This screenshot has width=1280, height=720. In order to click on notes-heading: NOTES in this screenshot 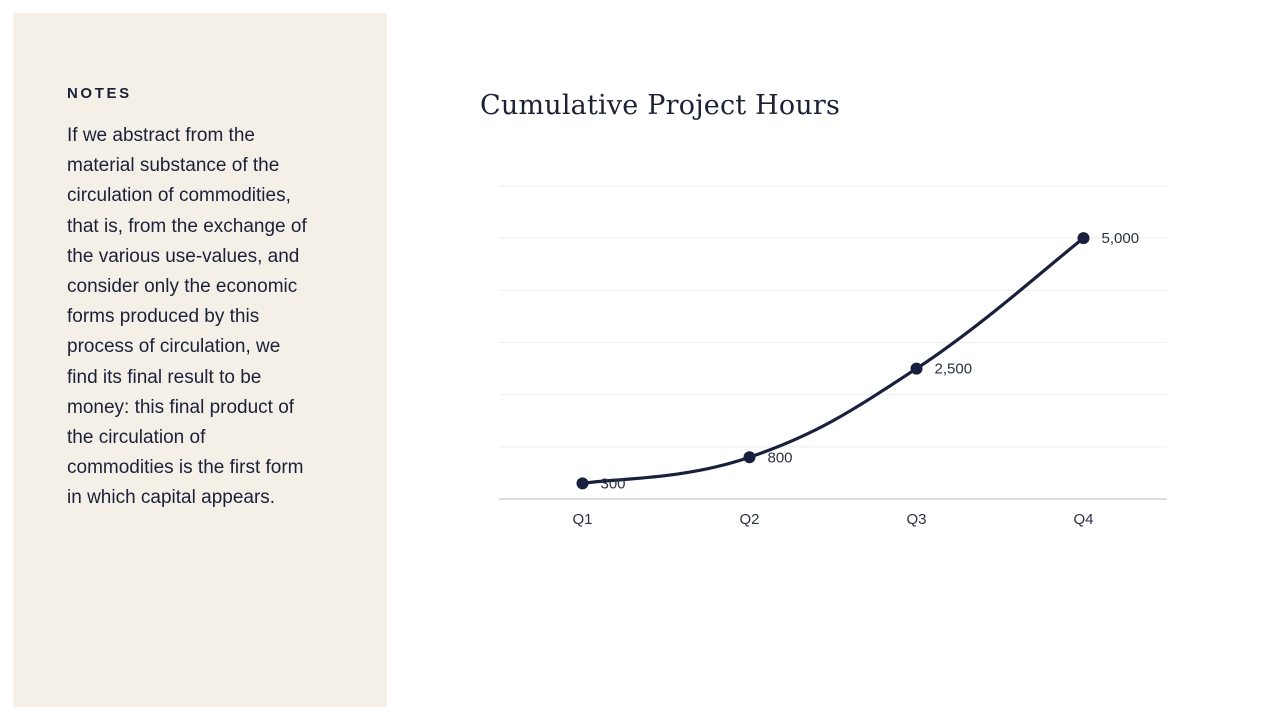, I will do `click(99, 93)`.